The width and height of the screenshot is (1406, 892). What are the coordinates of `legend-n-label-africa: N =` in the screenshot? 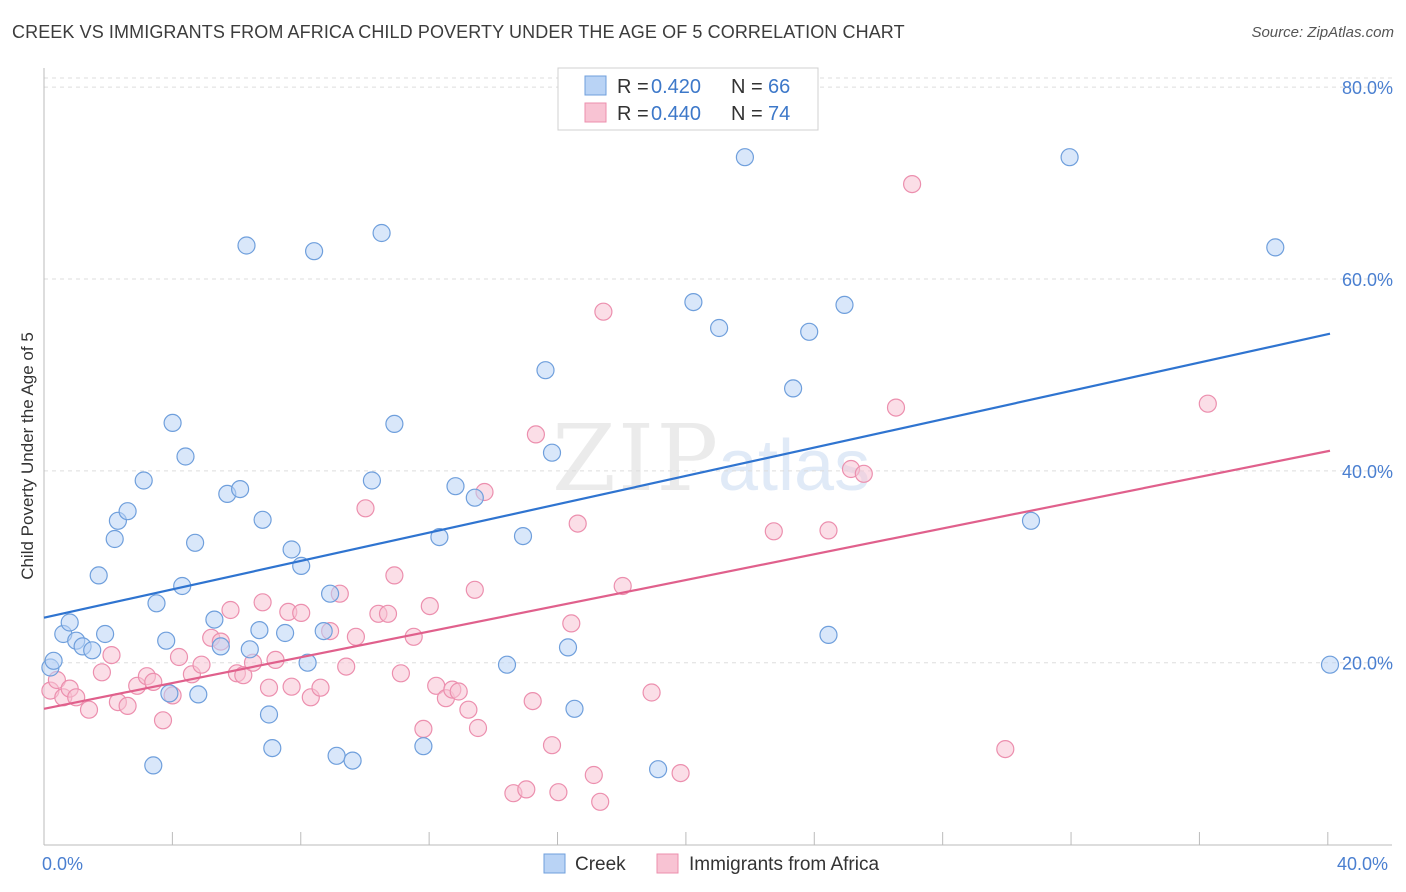 It's located at (747, 114).